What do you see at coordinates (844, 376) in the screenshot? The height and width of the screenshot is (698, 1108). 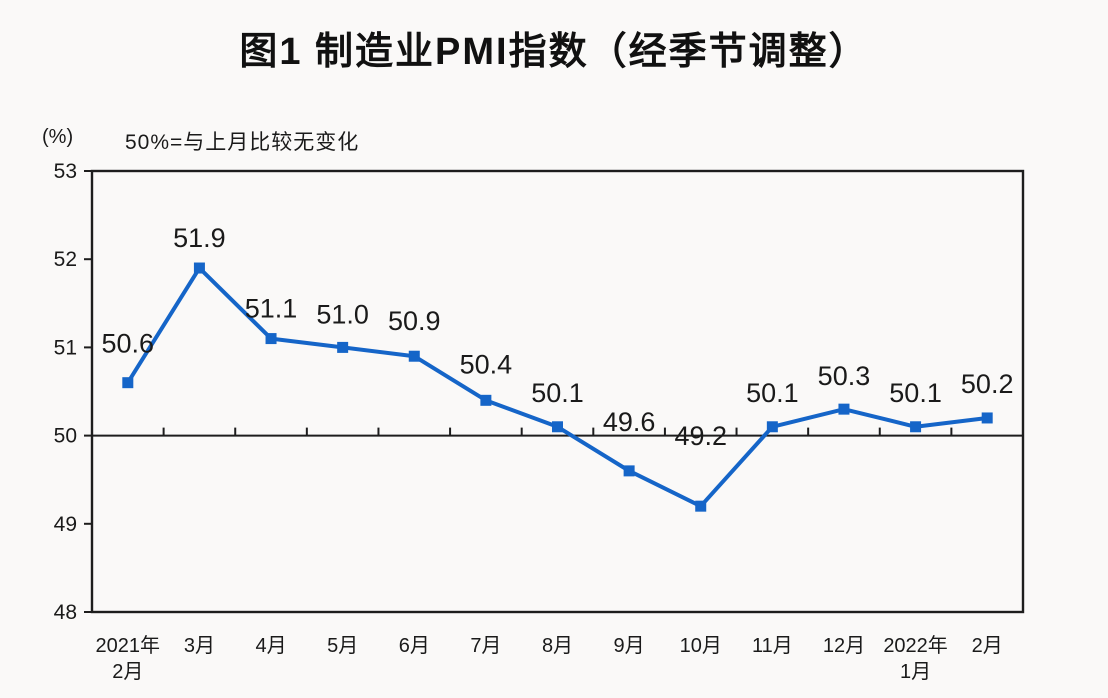 I see `data-point-label: 50.3` at bounding box center [844, 376].